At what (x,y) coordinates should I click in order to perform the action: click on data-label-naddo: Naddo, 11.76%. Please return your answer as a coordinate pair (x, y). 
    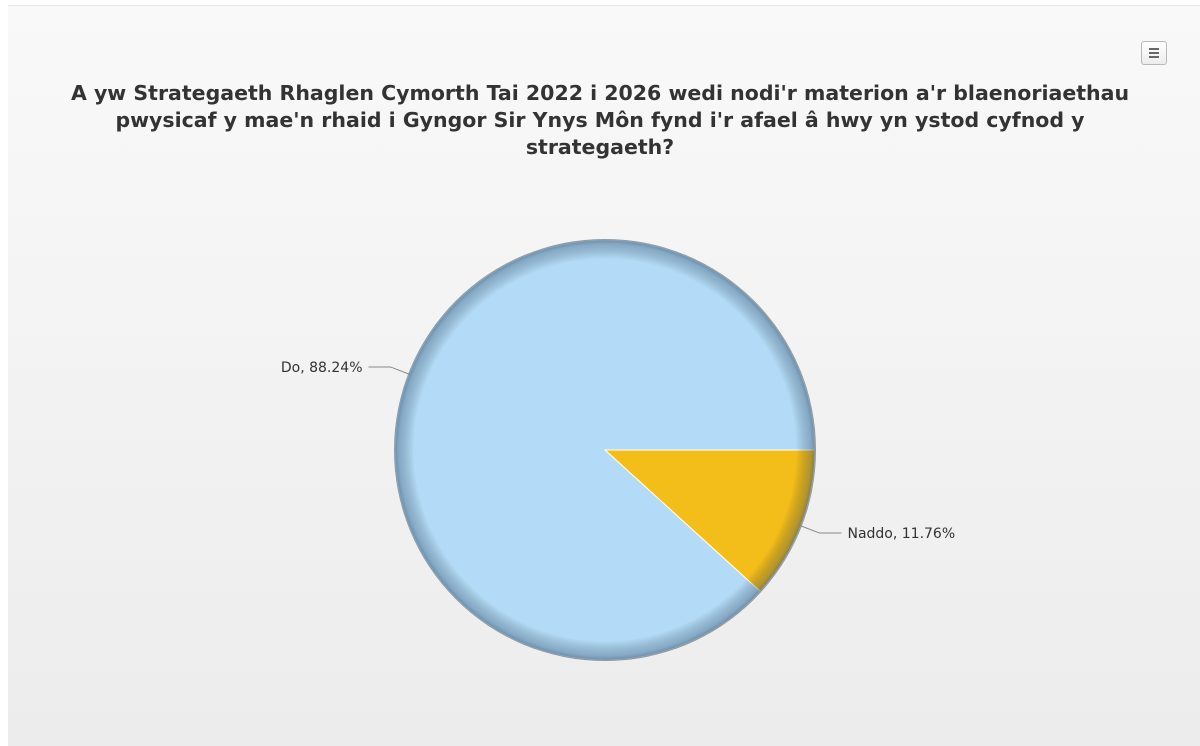
    Looking at the image, I should click on (901, 534).